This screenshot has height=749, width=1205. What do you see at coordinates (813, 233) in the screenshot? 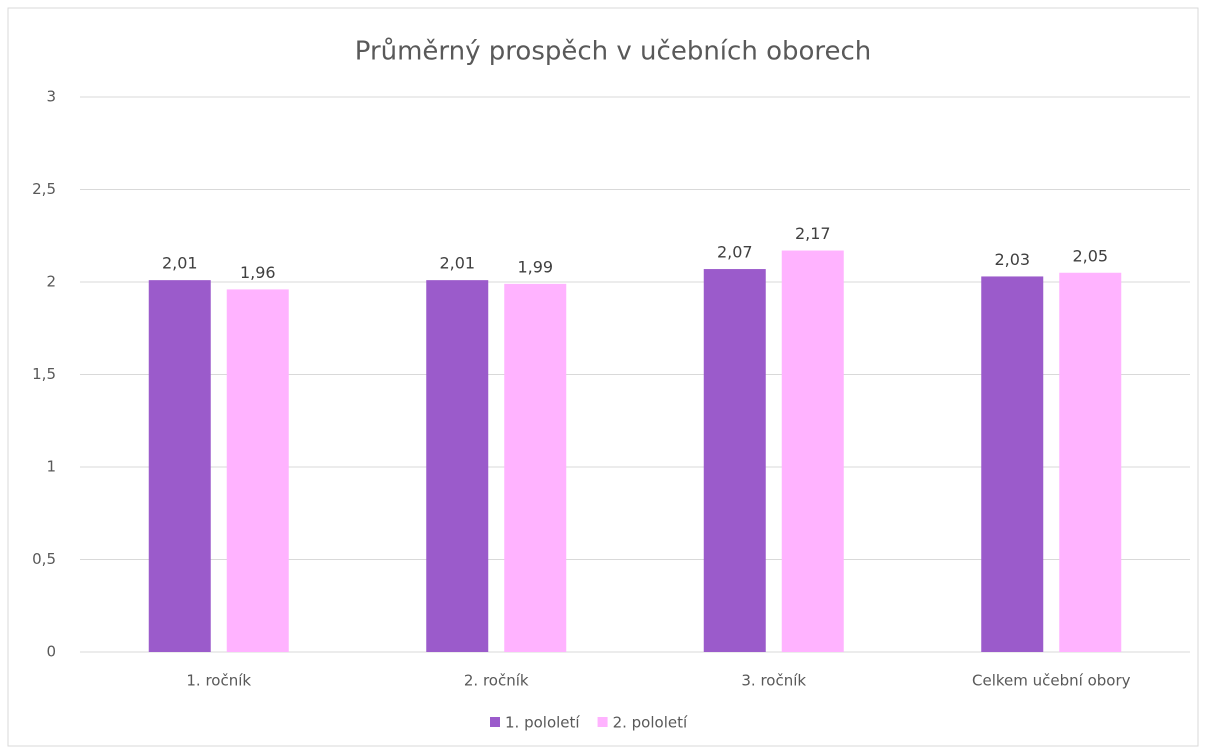
I see `data-label: 2,17` at bounding box center [813, 233].